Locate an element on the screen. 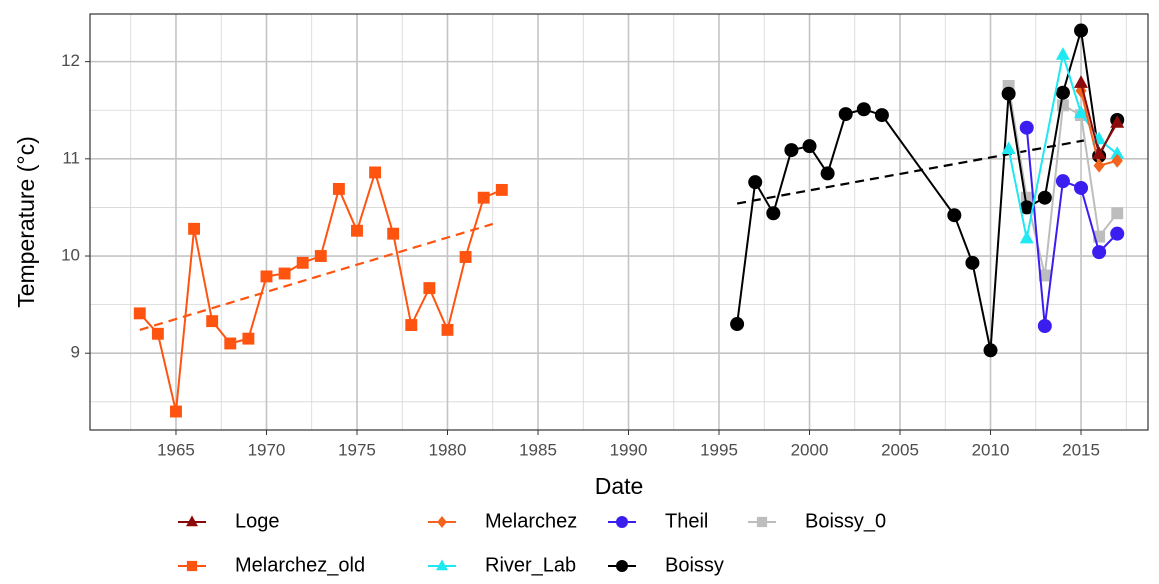  y-tick-label: 11 is located at coordinates (71, 157).